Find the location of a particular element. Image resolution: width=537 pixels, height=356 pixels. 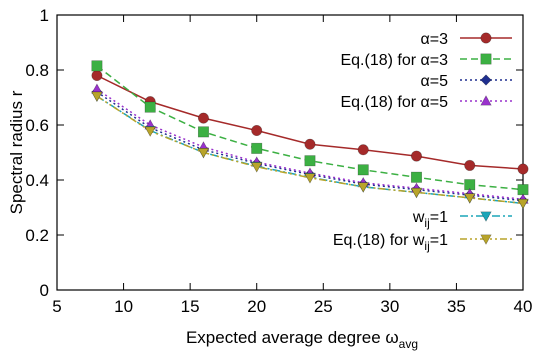

legend-entry: Eq.(18) for α=5 is located at coordinates (426, 102).